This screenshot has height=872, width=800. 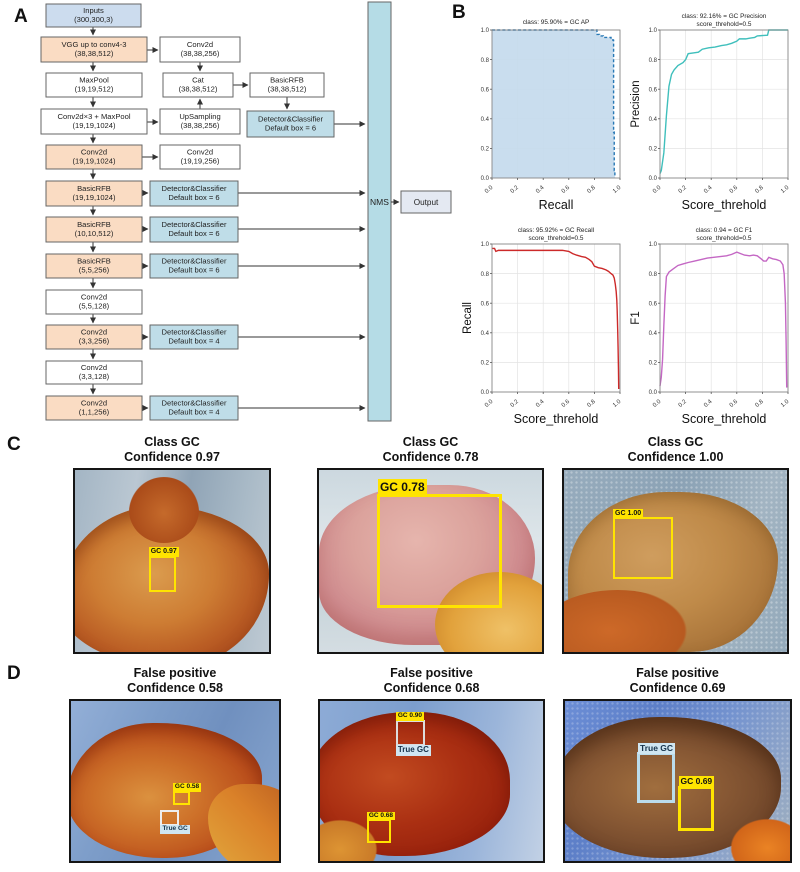 I want to click on arch-node-rfb10: BasicRFB (10,10,512), so click(x=94, y=229).